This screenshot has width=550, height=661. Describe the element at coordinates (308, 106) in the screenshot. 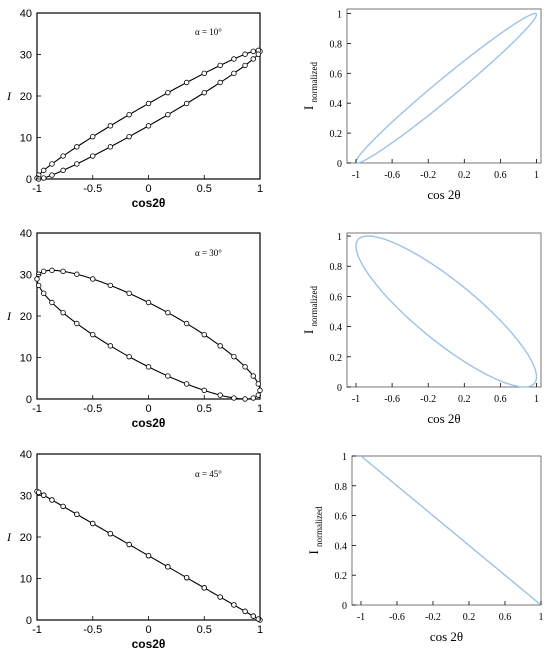

I see `y-axis-label-main: I` at that location.